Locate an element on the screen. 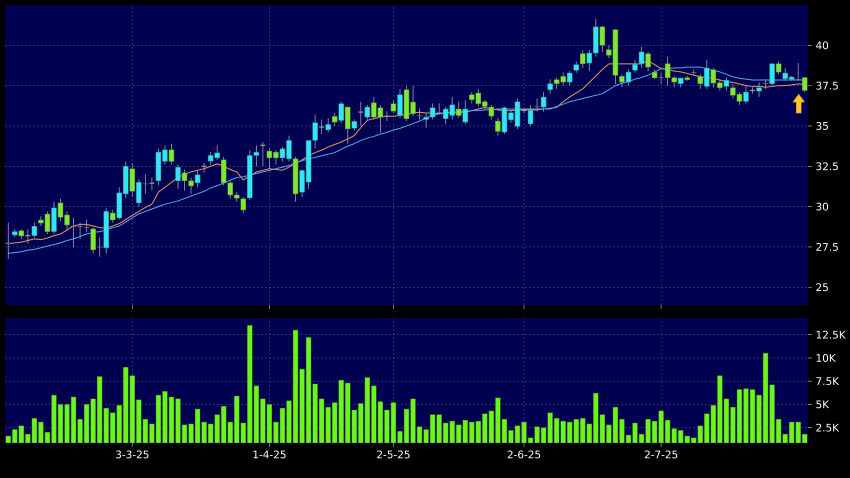 This screenshot has height=478, width=850. x-tick-label: 3-3-25 is located at coordinates (132, 454).